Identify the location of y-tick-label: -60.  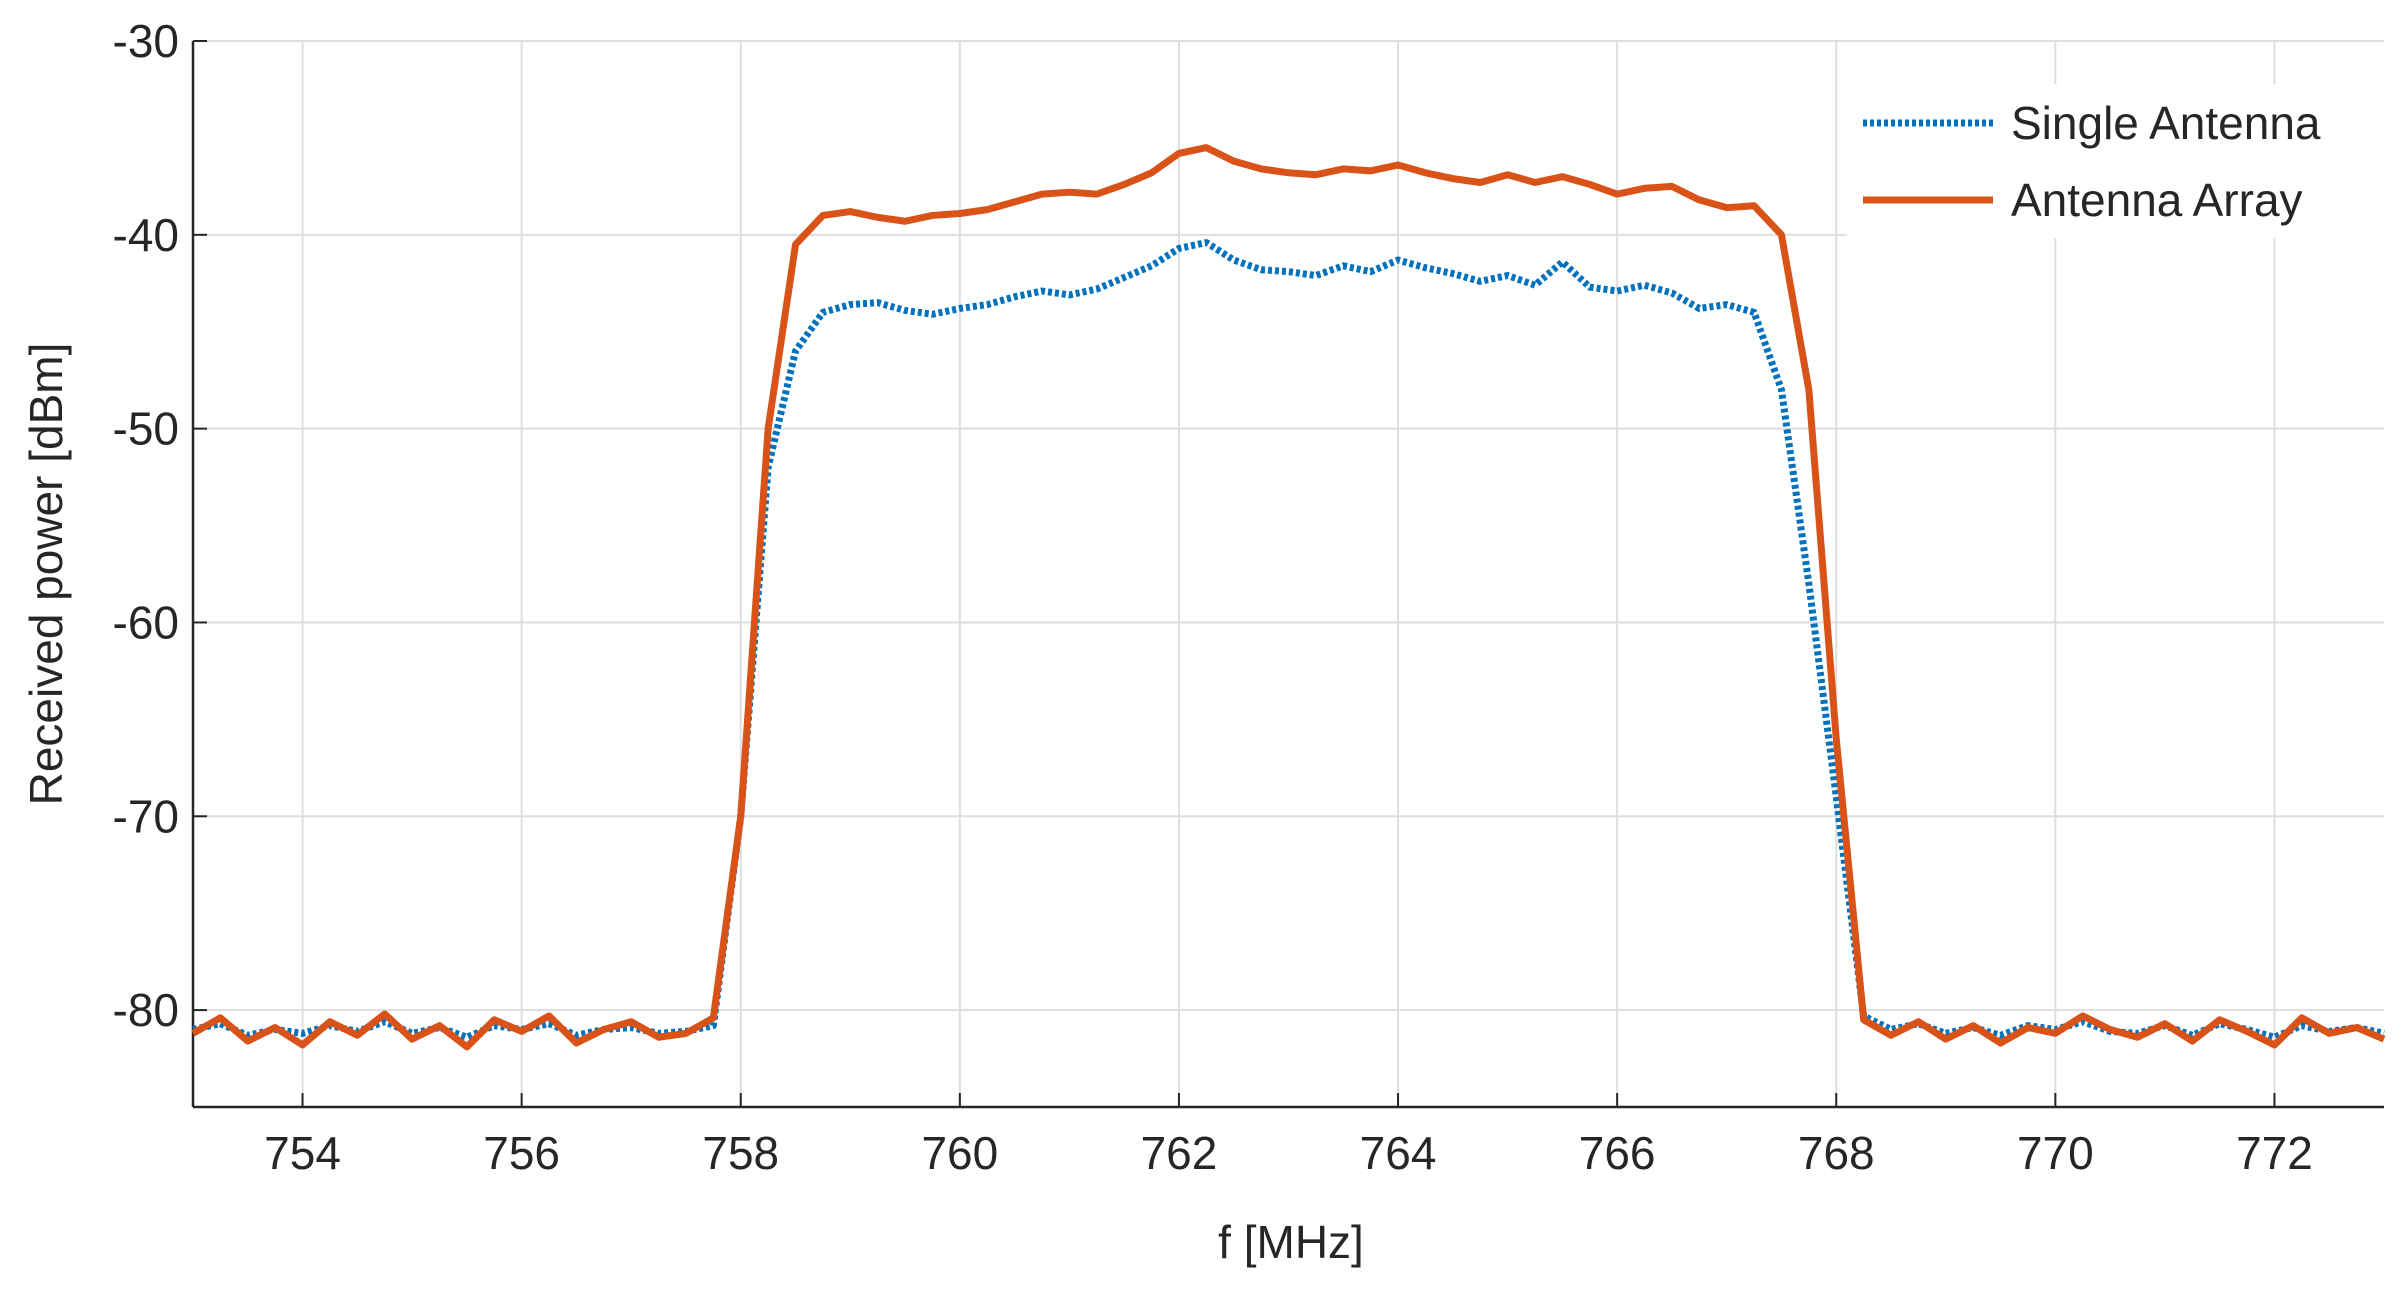
(146, 622).